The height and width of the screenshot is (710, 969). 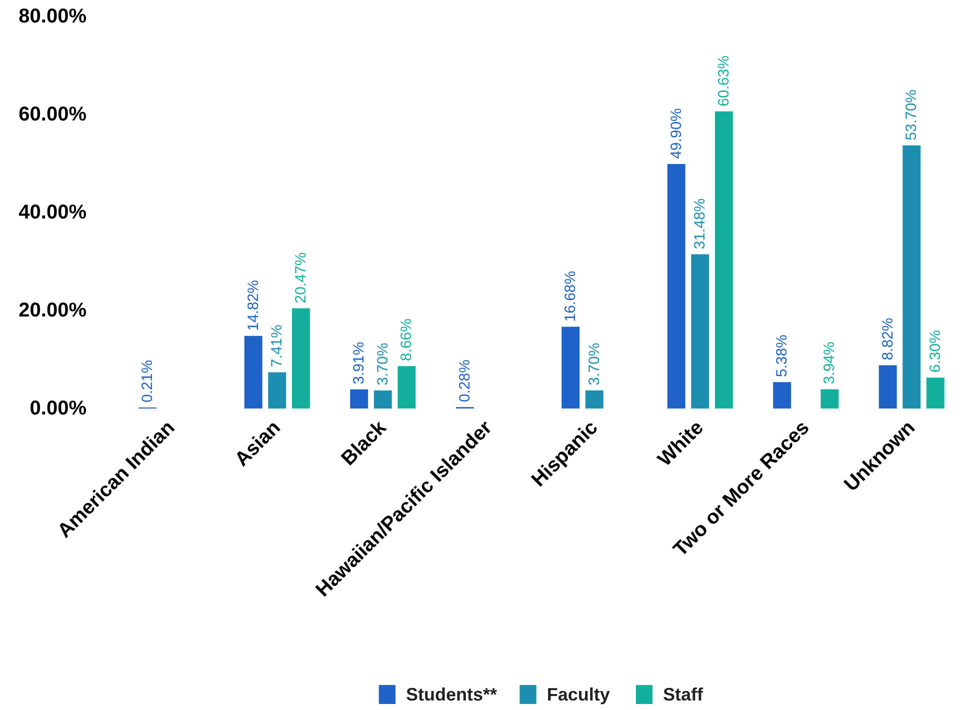 I want to click on y-tick-label: 20.00%, so click(x=52, y=311).